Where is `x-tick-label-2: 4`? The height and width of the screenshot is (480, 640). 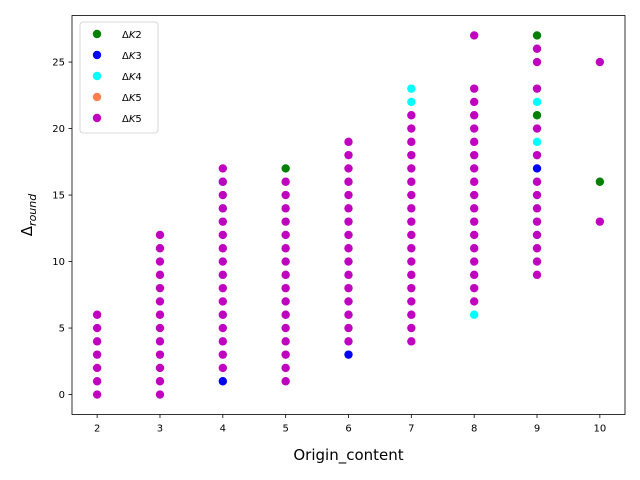 x-tick-label-2: 4 is located at coordinates (223, 429).